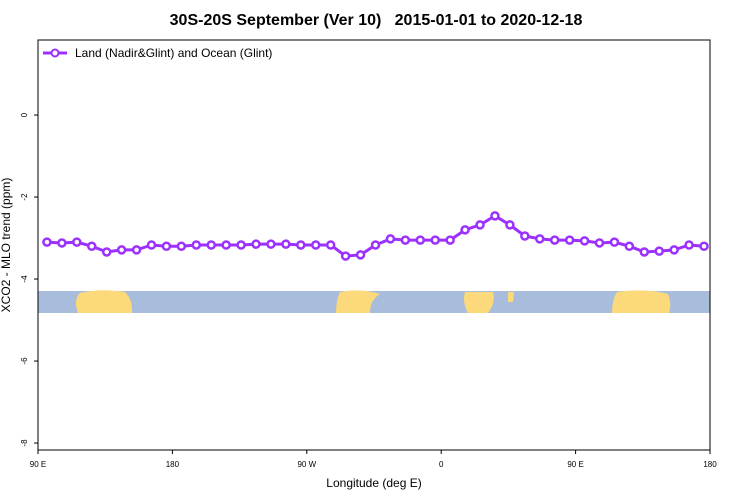  I want to click on legend-label: Land (Nadir&Glint) and Ocean (Glint), so click(173, 53).